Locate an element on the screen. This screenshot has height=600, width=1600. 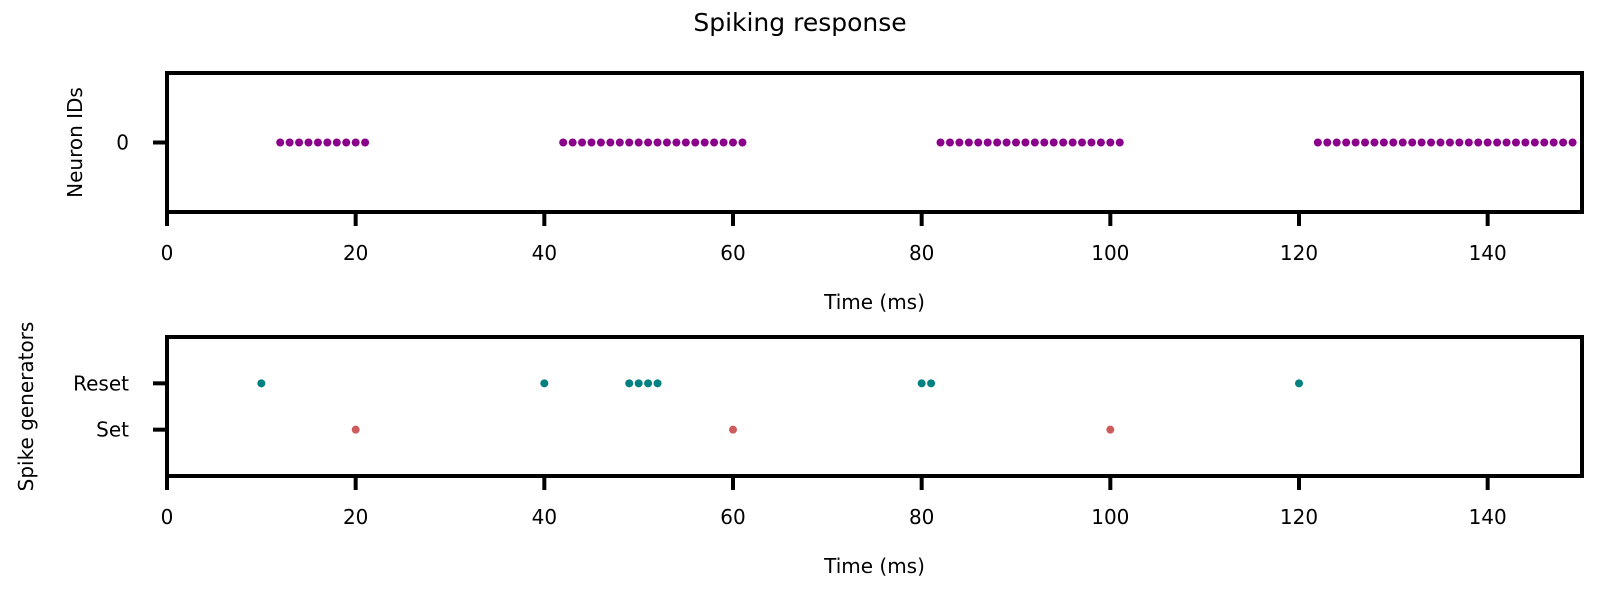
neuron-x-tick-label: 140 is located at coordinates (1488, 253).